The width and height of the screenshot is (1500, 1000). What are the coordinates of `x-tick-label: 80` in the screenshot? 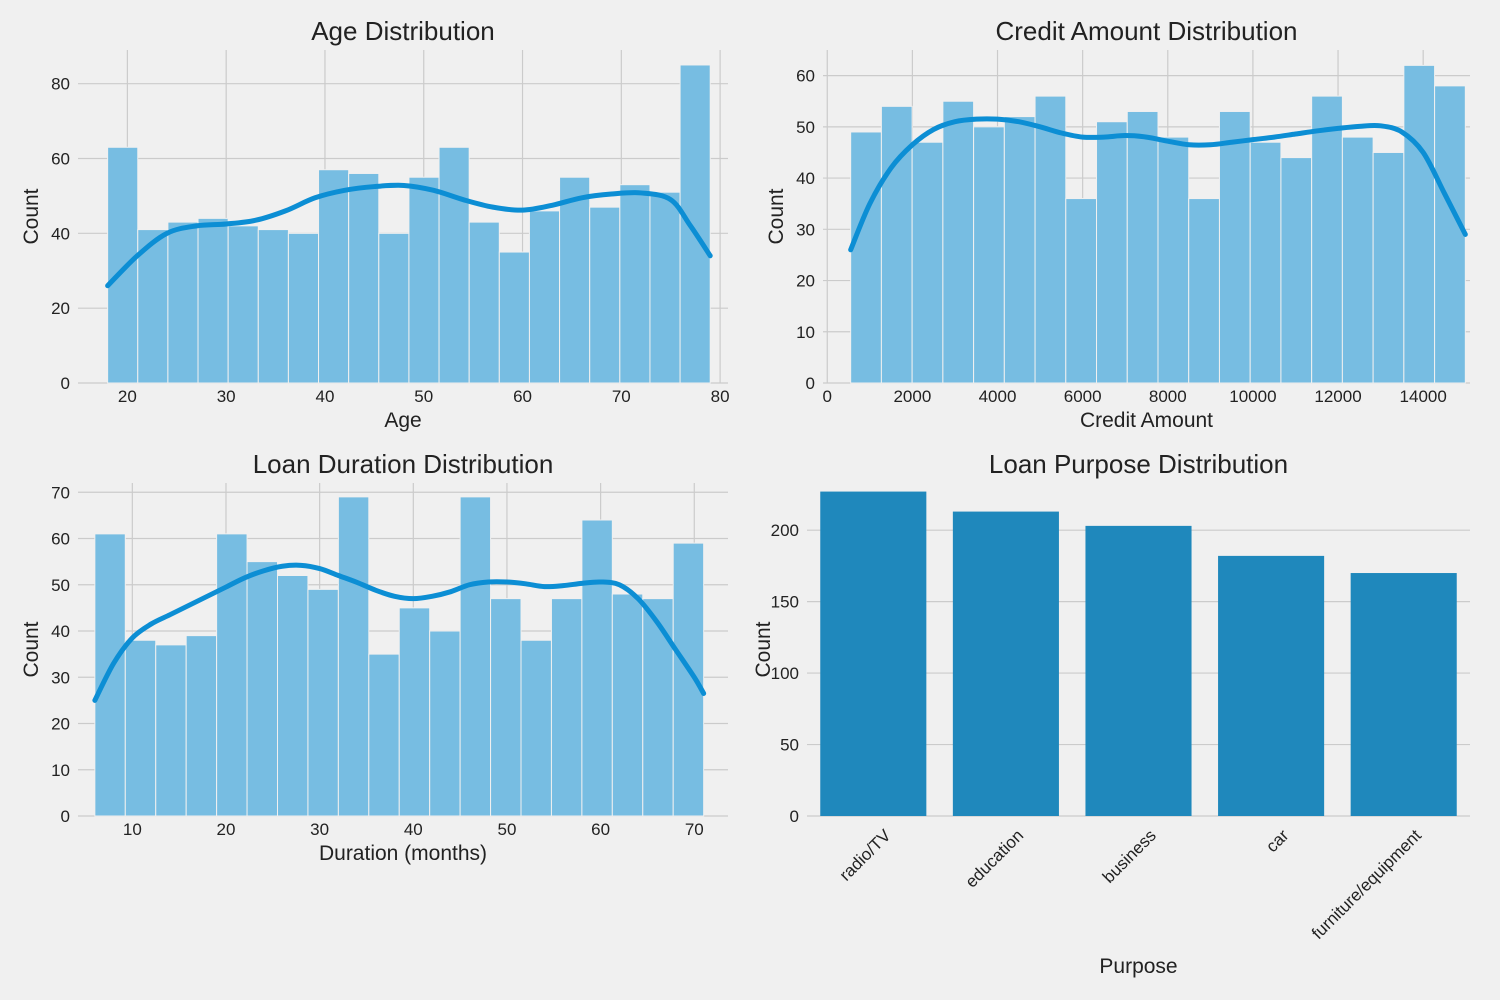 It's located at (720, 396).